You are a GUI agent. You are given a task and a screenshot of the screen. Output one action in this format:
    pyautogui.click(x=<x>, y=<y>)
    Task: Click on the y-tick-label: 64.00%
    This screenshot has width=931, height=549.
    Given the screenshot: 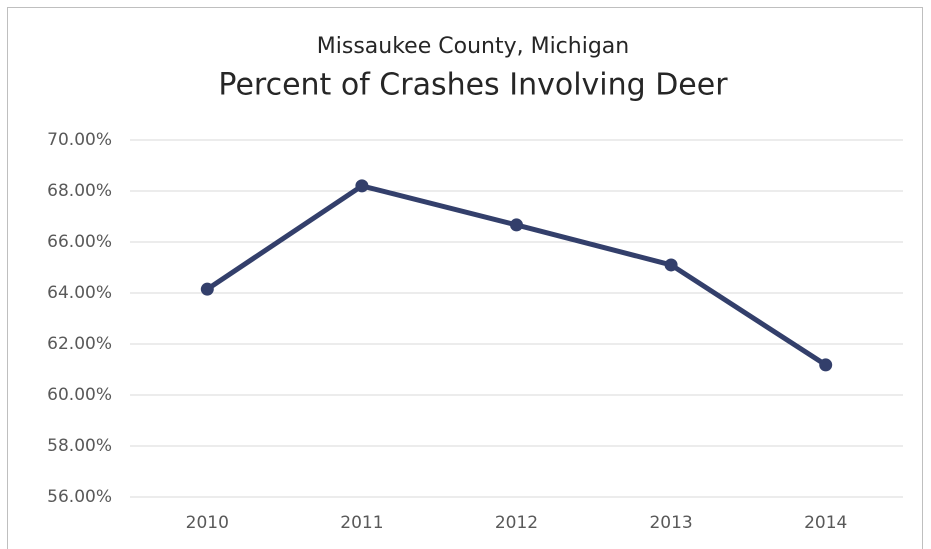 What is the action you would take?
    pyautogui.click(x=79, y=293)
    